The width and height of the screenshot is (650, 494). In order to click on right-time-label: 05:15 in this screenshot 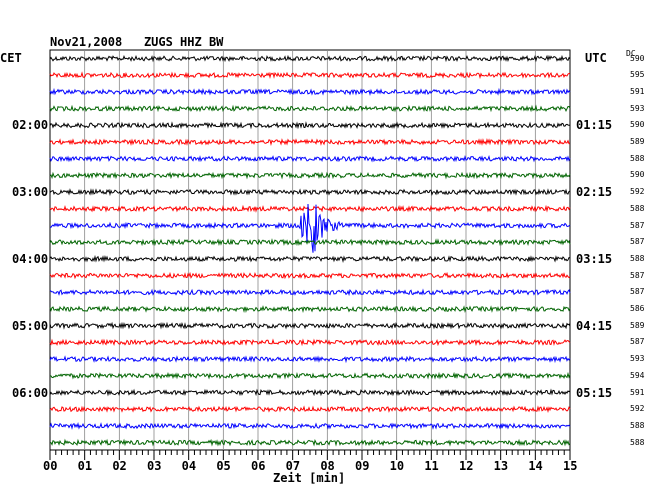, I will do `click(594, 392)`.